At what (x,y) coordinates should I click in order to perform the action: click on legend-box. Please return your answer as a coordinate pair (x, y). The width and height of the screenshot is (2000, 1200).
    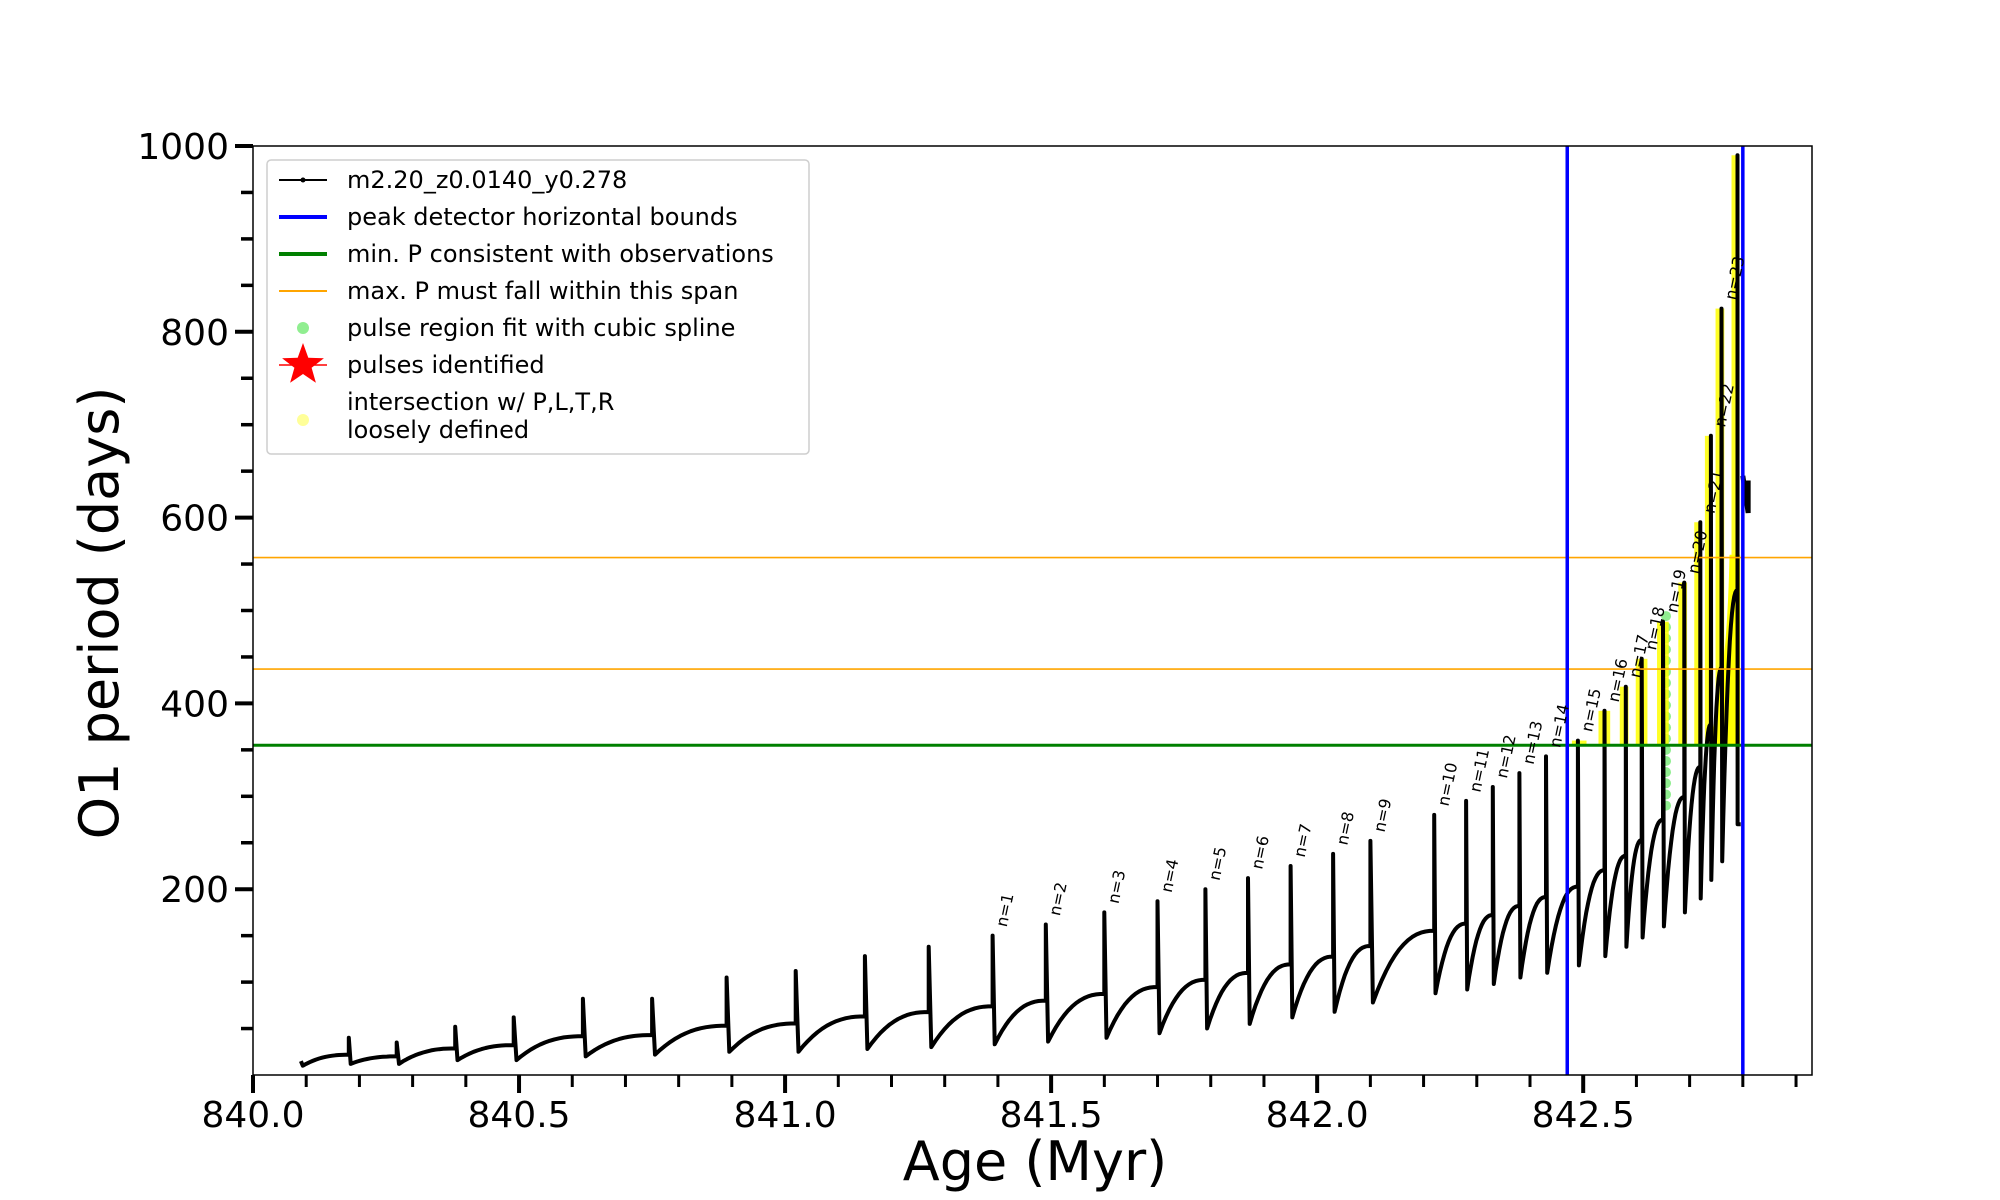
    Looking at the image, I should click on (538, 307).